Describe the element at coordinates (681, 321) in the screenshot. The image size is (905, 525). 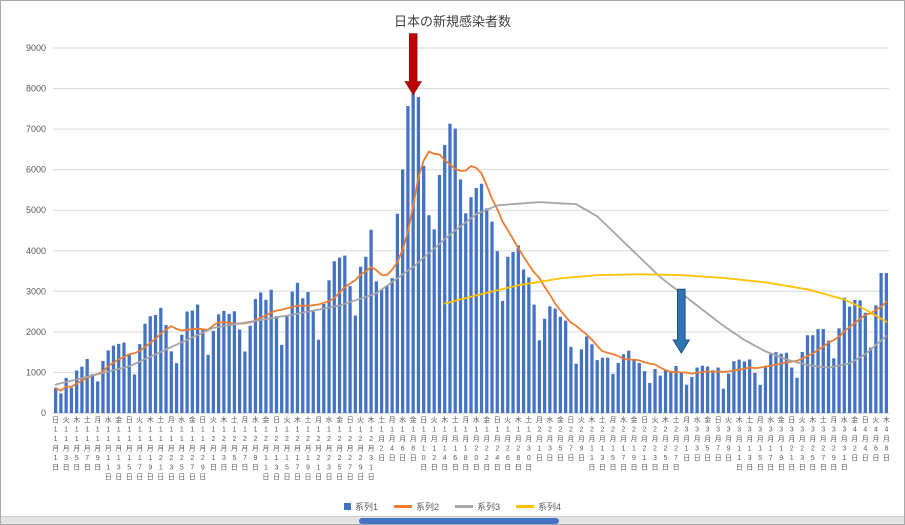
I see `blue-down-arrow` at that location.